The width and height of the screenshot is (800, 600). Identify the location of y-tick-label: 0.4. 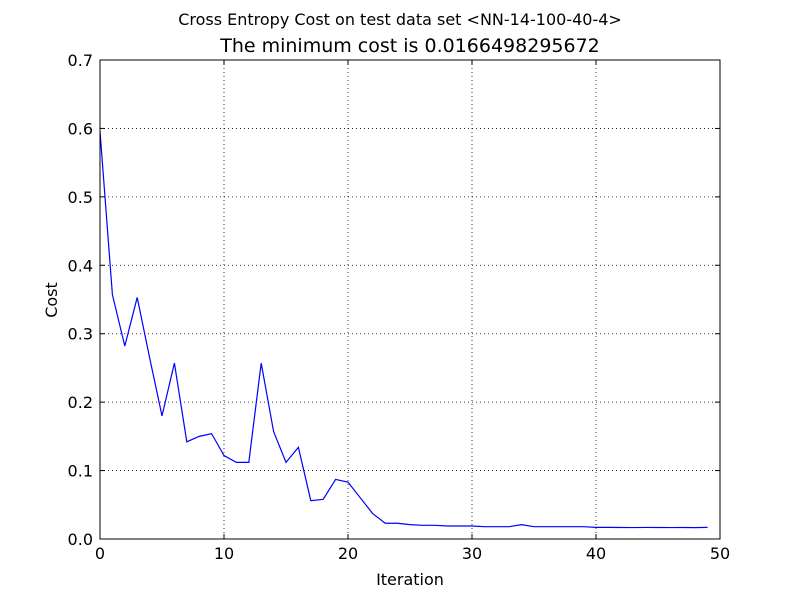
(80, 265).